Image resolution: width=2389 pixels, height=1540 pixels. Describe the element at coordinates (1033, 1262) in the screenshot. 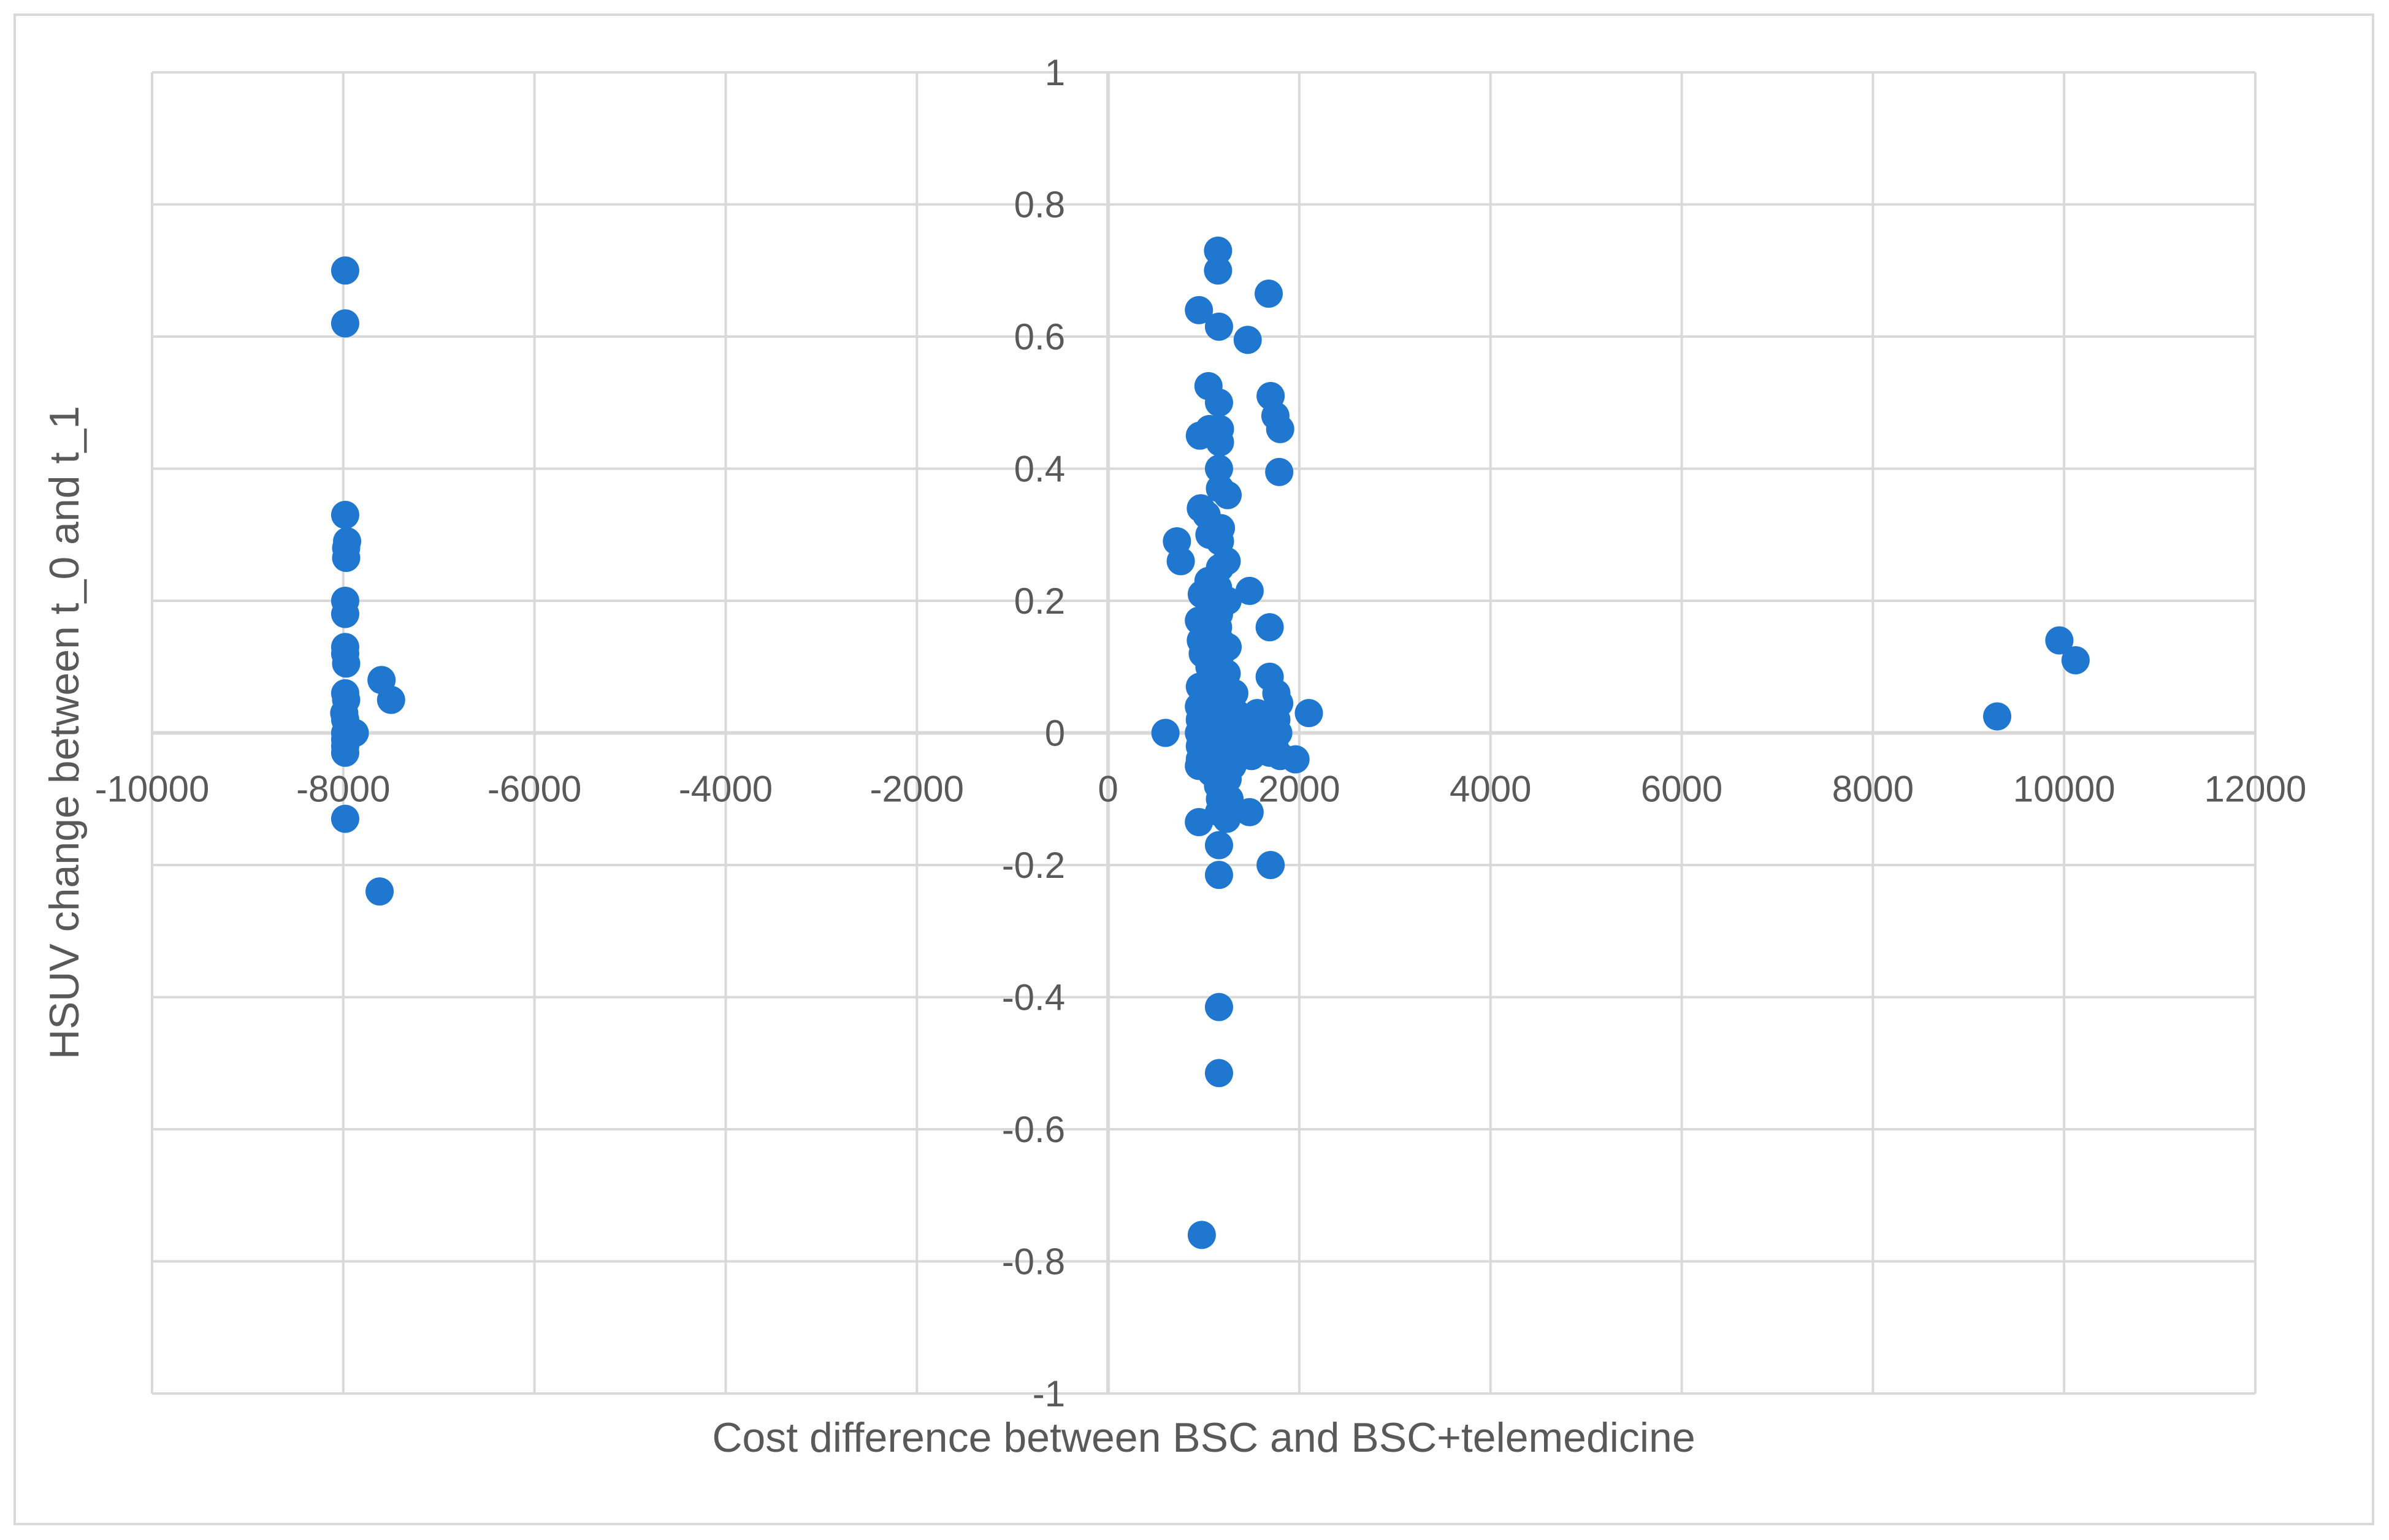

I see `y-tick-label: -0.8` at that location.